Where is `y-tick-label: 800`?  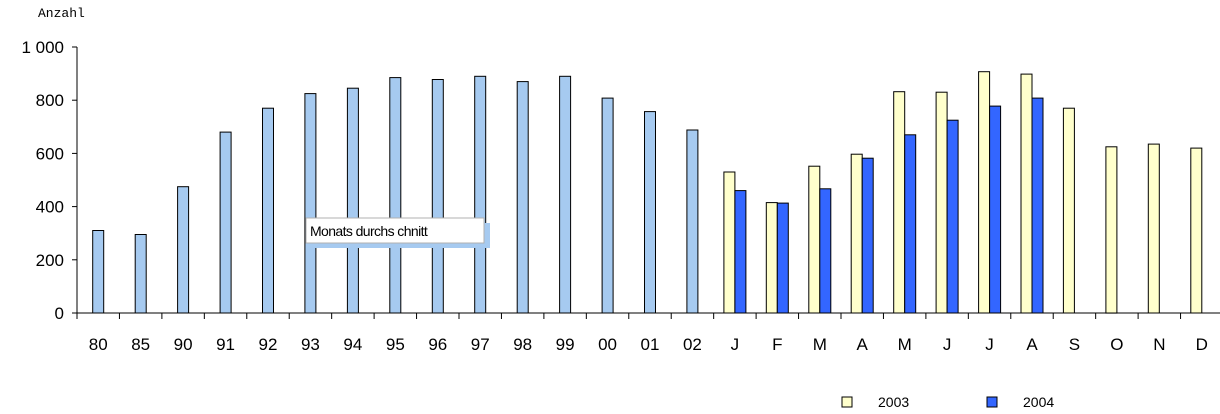 y-tick-label: 800 is located at coordinates (50, 100).